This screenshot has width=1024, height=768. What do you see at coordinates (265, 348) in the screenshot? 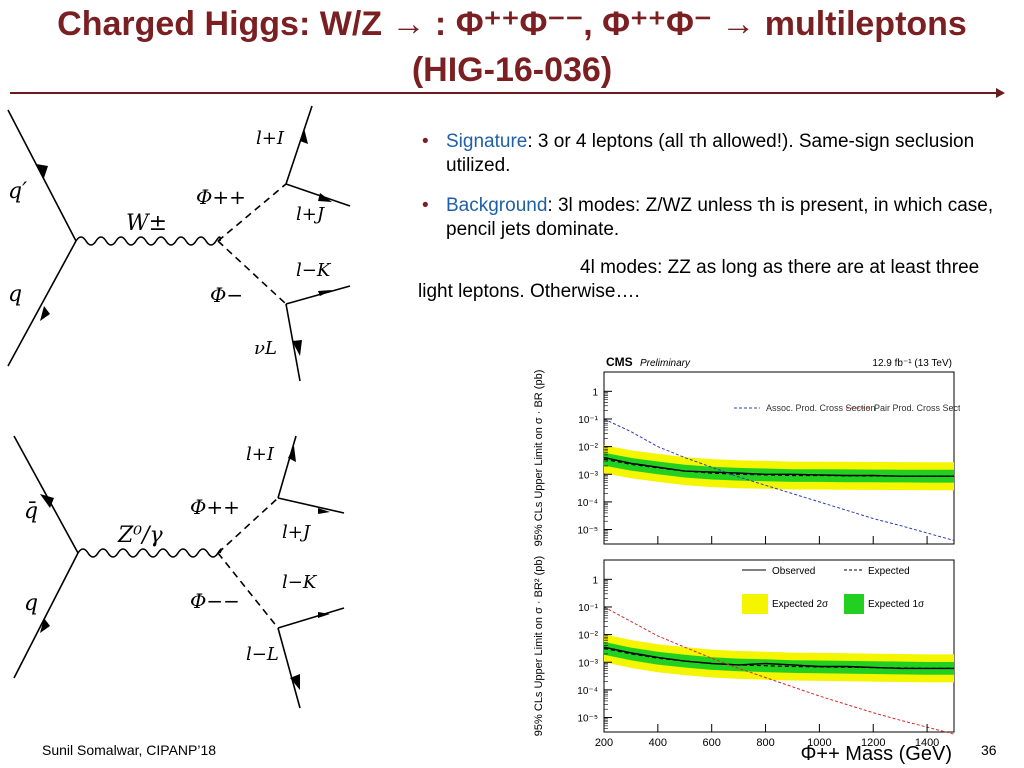
I see `label-nu-l: νL` at bounding box center [265, 348].